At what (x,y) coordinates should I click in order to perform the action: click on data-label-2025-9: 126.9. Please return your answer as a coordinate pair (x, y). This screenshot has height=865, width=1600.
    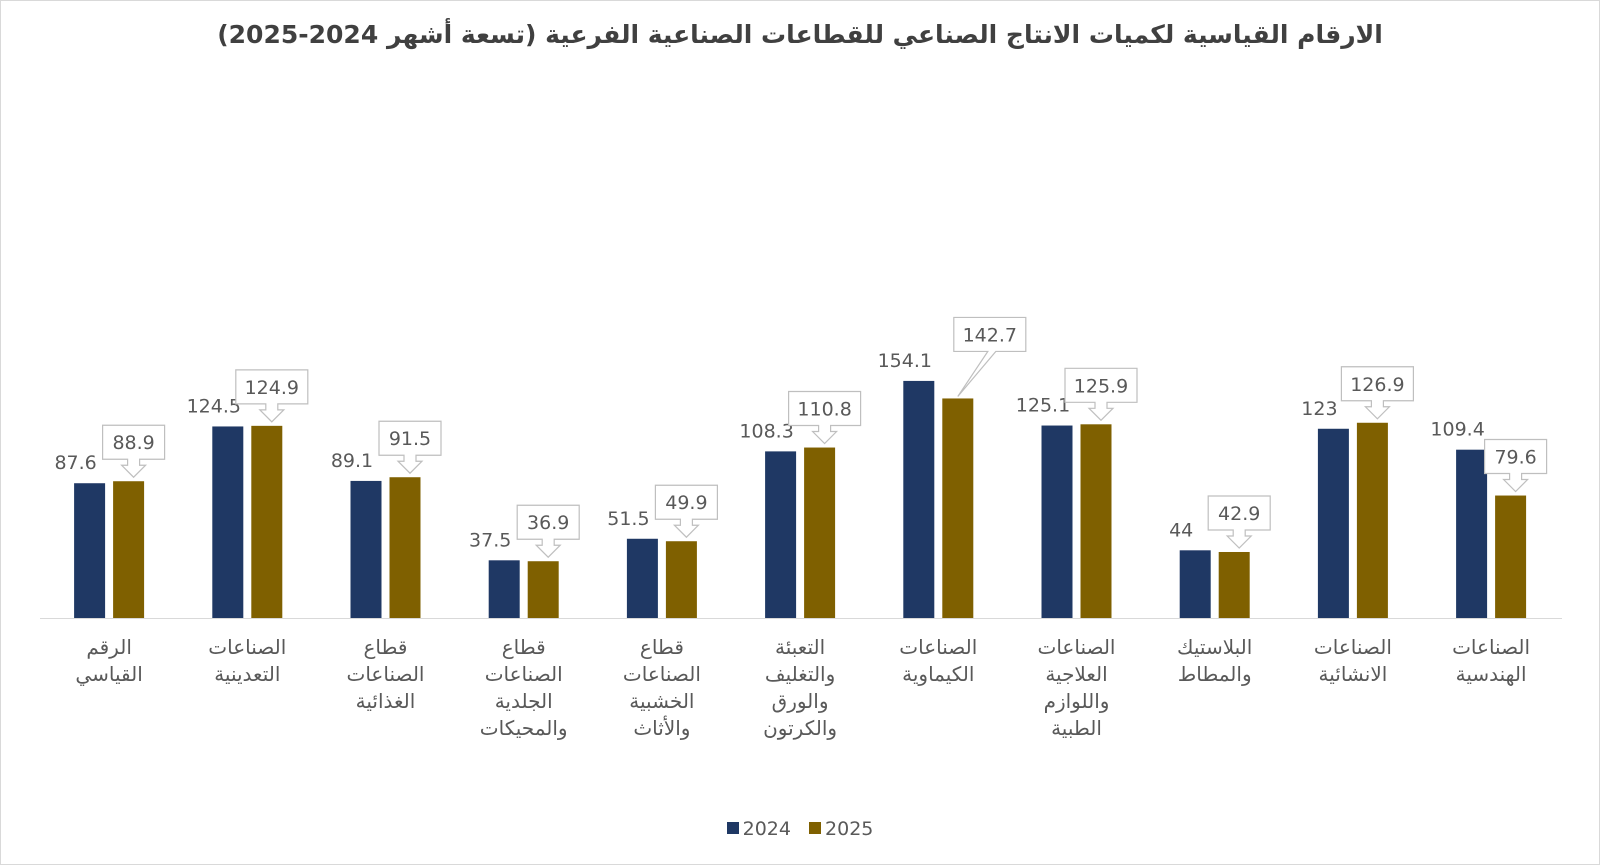
    Looking at the image, I should click on (1377, 385).